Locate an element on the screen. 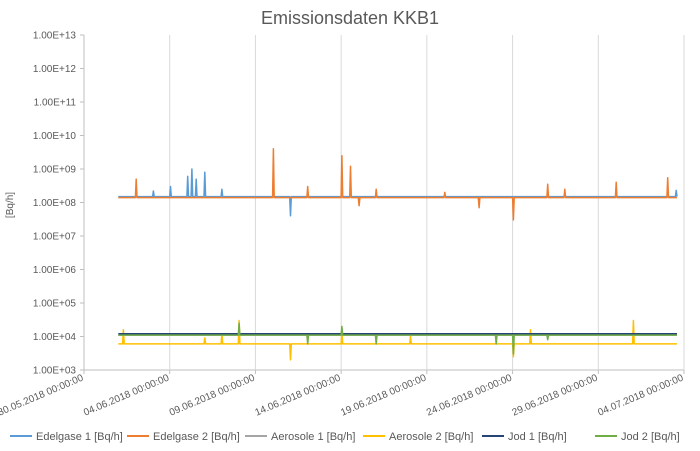  x-tick-label: 30.05.2018 00:00:00 is located at coordinates (43, 395).